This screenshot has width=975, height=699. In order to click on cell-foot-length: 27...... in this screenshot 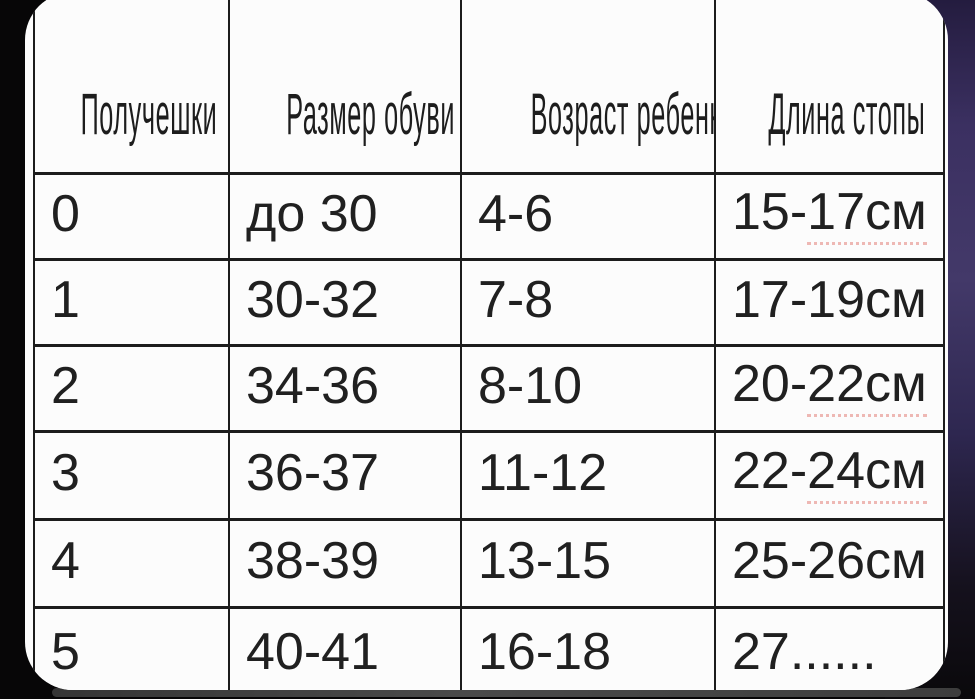, I will do `click(829, 648)`.